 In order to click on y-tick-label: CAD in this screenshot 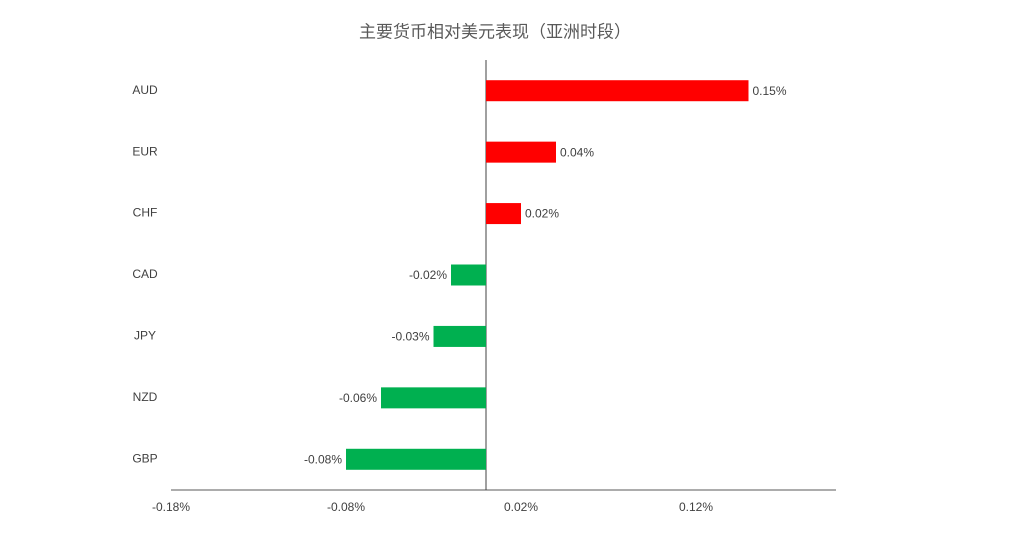, I will do `click(145, 274)`.